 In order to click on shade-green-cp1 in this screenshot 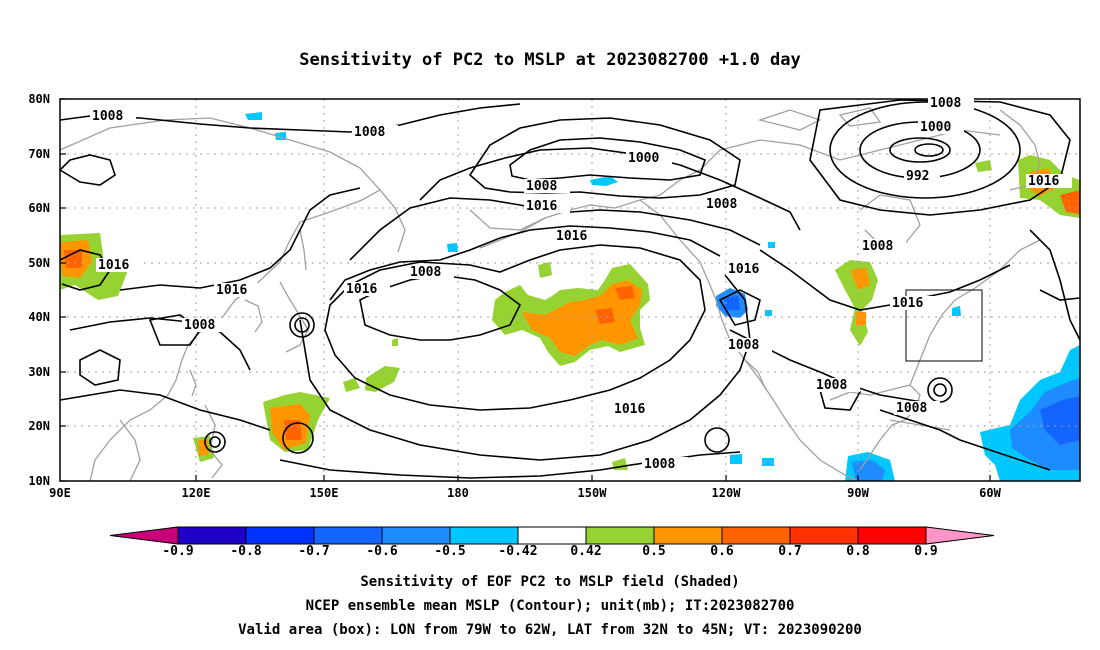, I will do `click(351, 385)`.